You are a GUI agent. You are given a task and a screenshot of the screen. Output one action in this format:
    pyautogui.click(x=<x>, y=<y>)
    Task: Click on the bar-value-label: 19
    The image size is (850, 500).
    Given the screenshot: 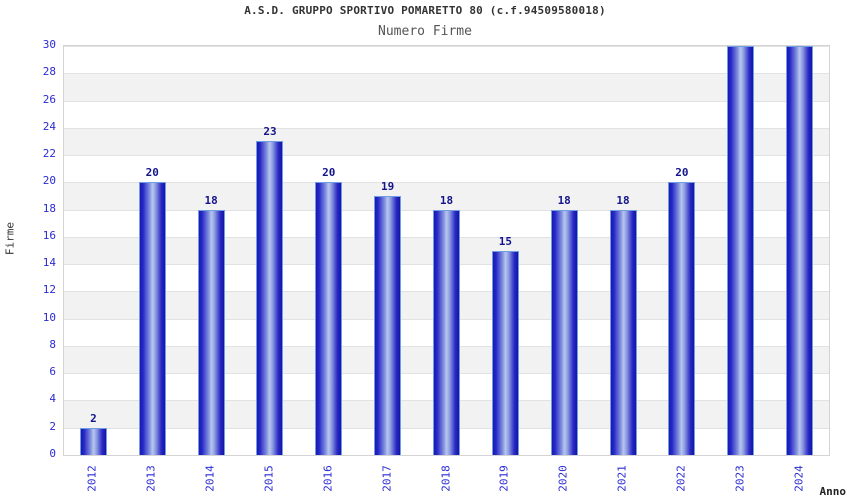 What is the action you would take?
    pyautogui.click(x=388, y=186)
    